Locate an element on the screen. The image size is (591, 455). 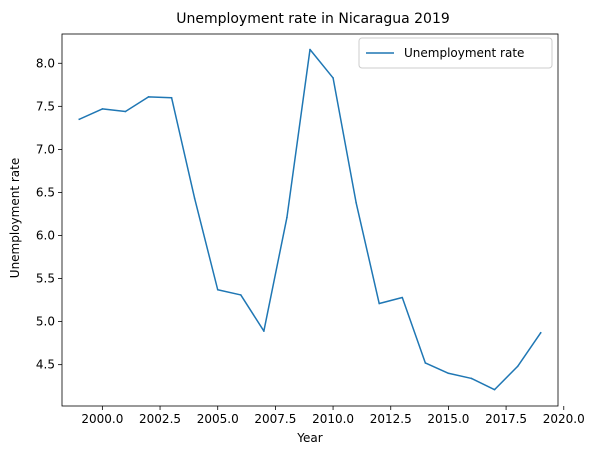
x-tick-label: 2012.5 is located at coordinates (391, 419).